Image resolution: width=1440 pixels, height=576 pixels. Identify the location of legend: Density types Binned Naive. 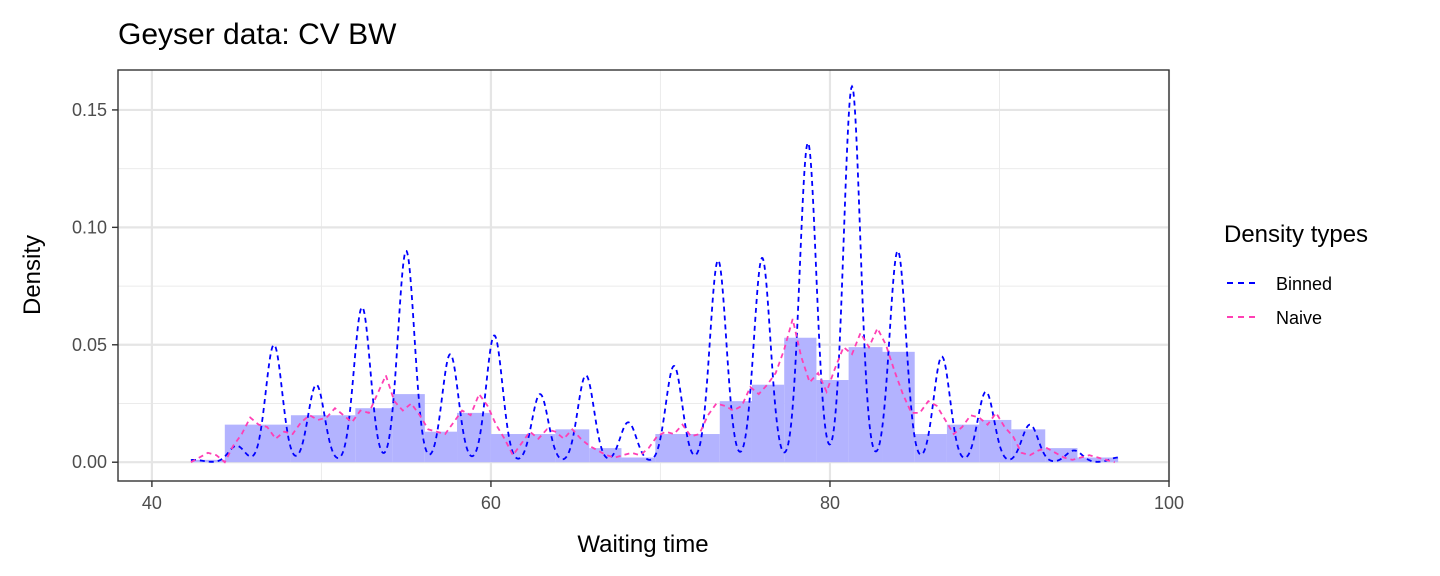
(1296, 274).